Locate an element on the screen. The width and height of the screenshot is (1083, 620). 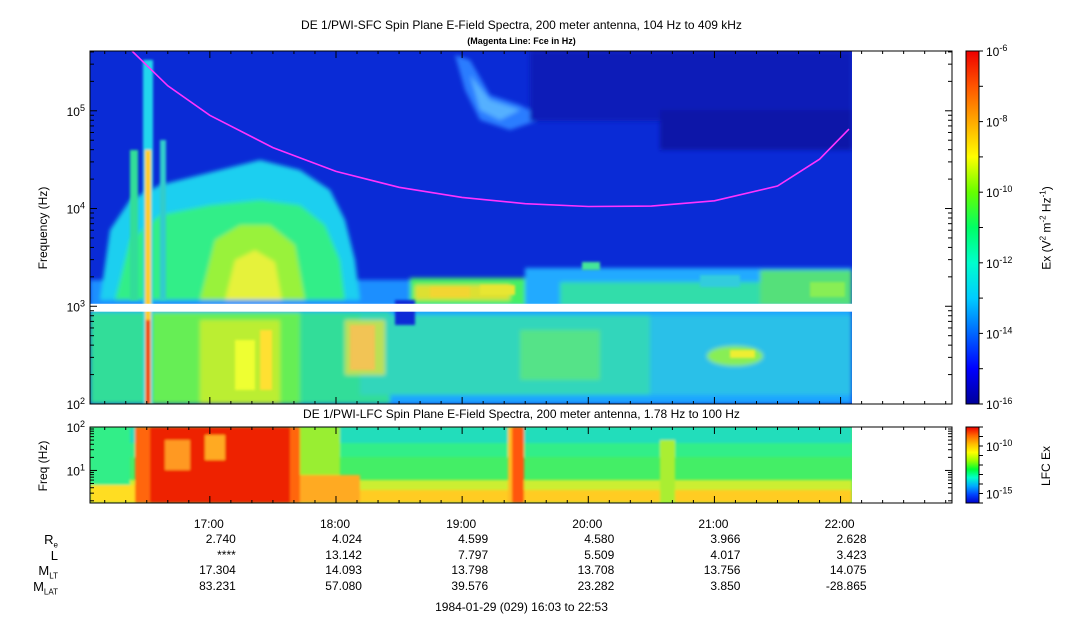
ephem-label-l: L is located at coordinates (54, 555).